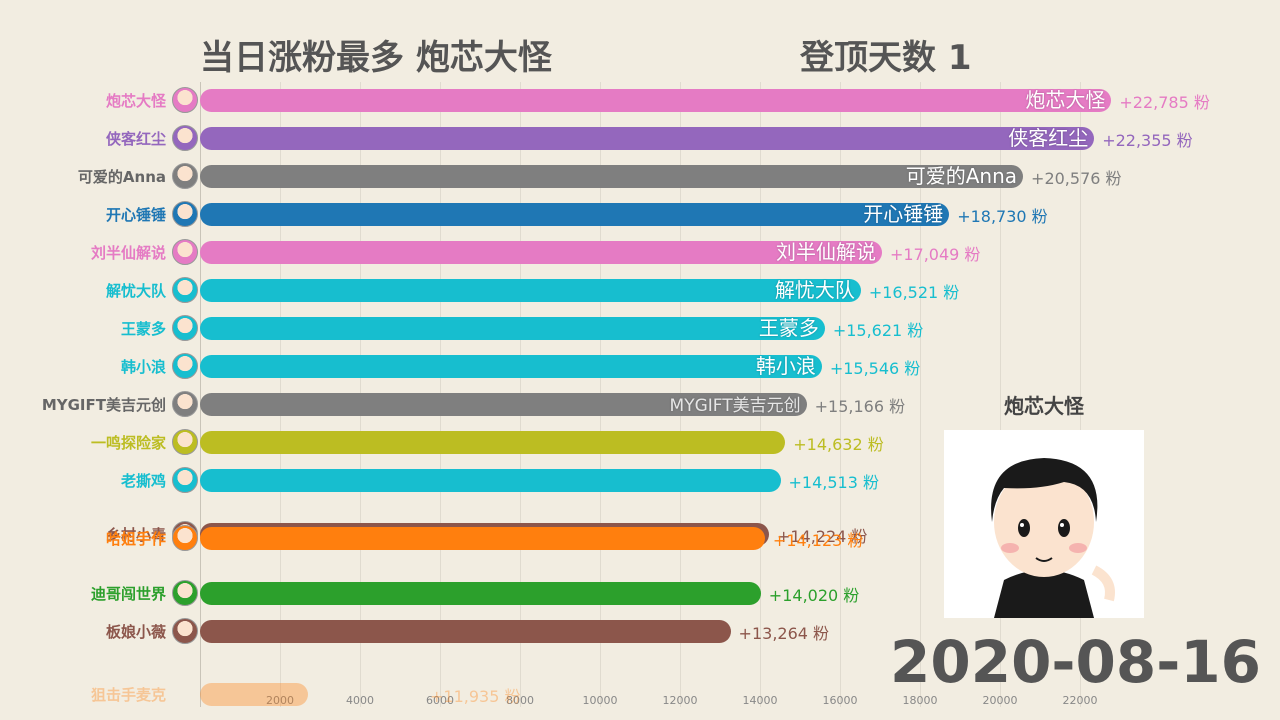 This screenshot has height=720, width=1280. Describe the element at coordinates (818, 540) in the screenshot. I see `value-label: +14,123 粉` at that location.